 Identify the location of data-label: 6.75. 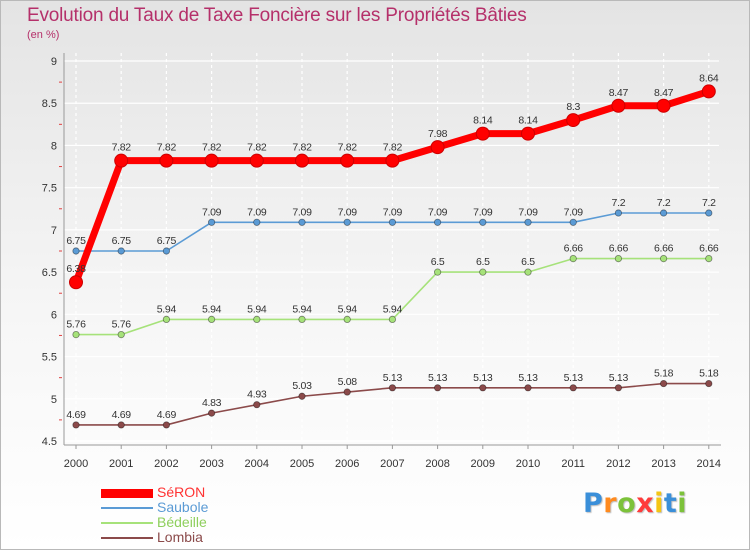
(76, 241).